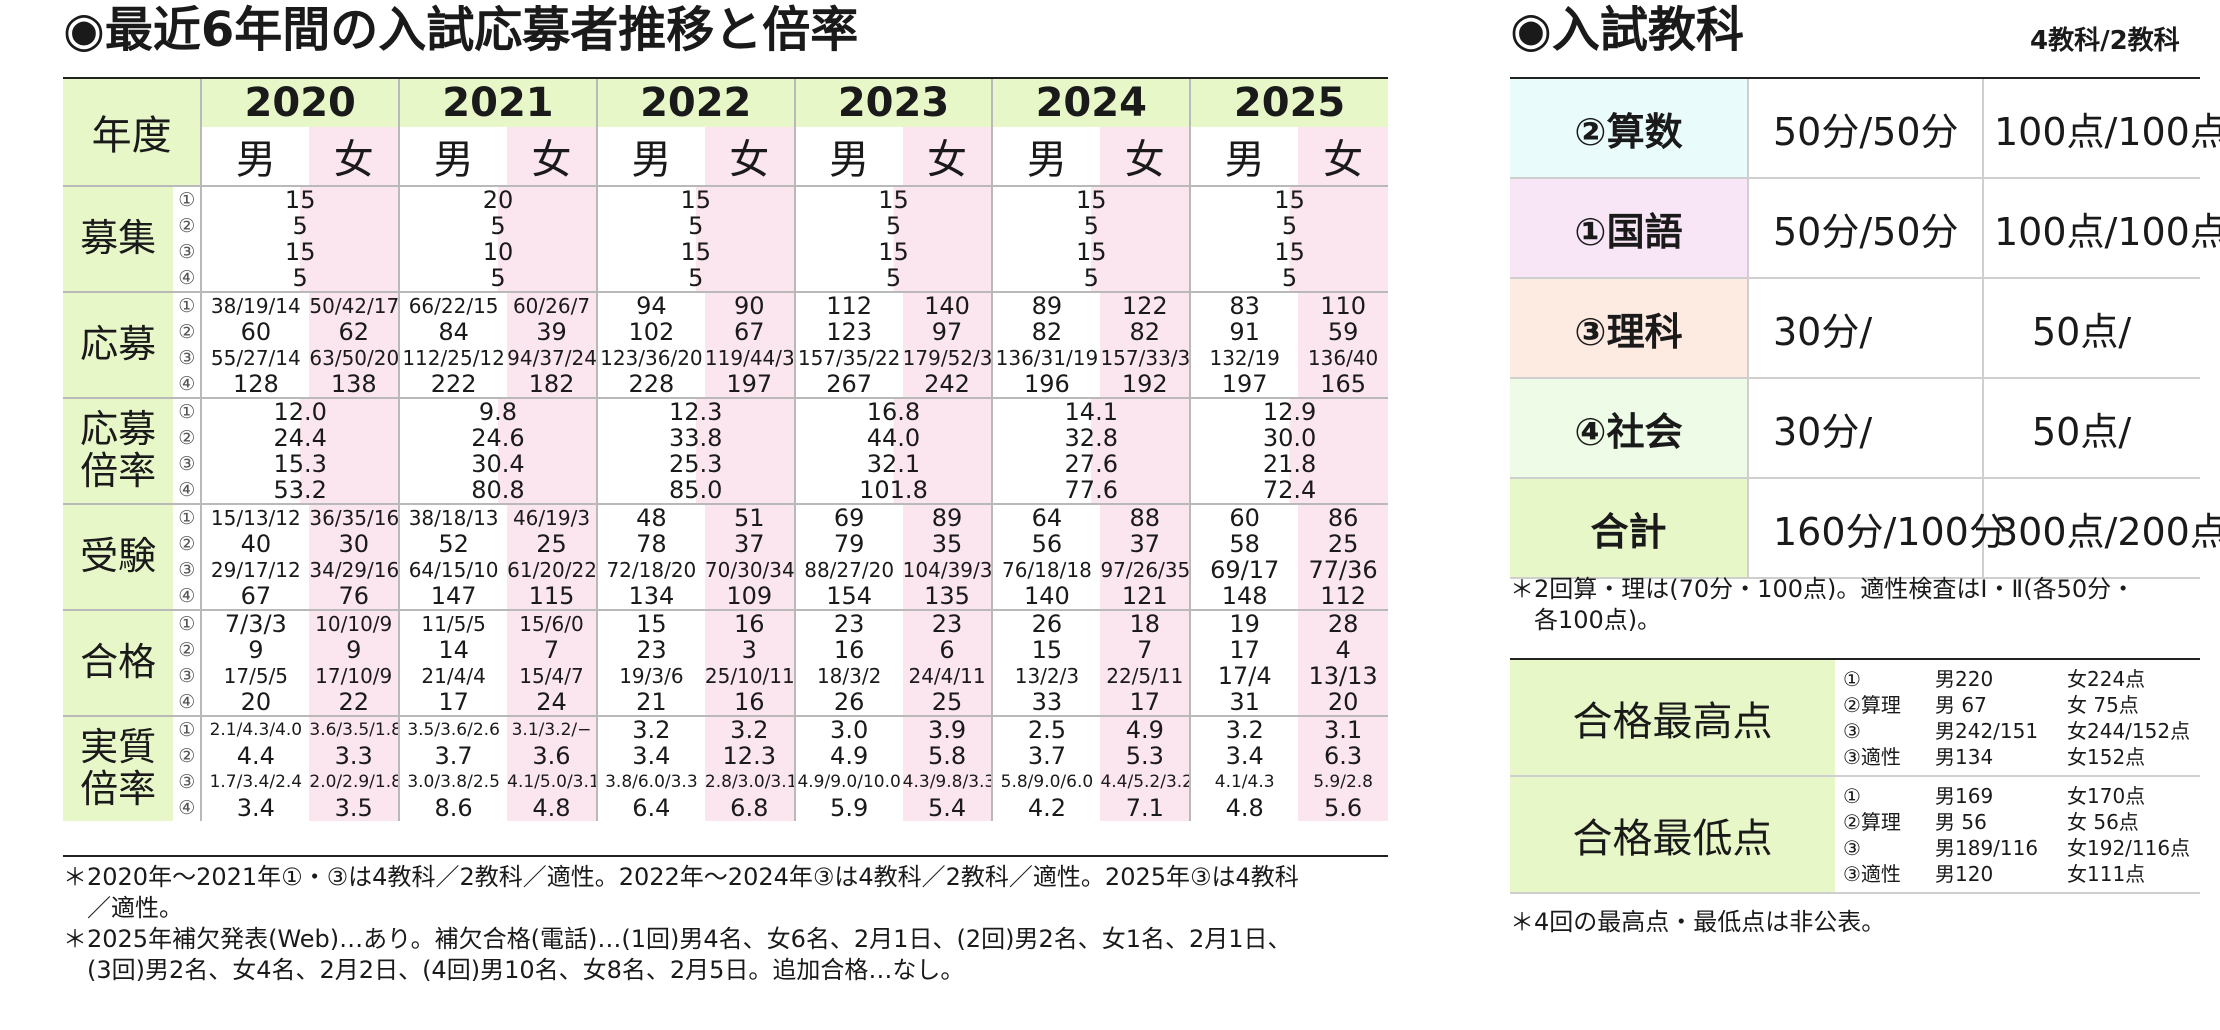  Describe the element at coordinates (453, 702) in the screenshot. I see `value-line: 17` at that location.